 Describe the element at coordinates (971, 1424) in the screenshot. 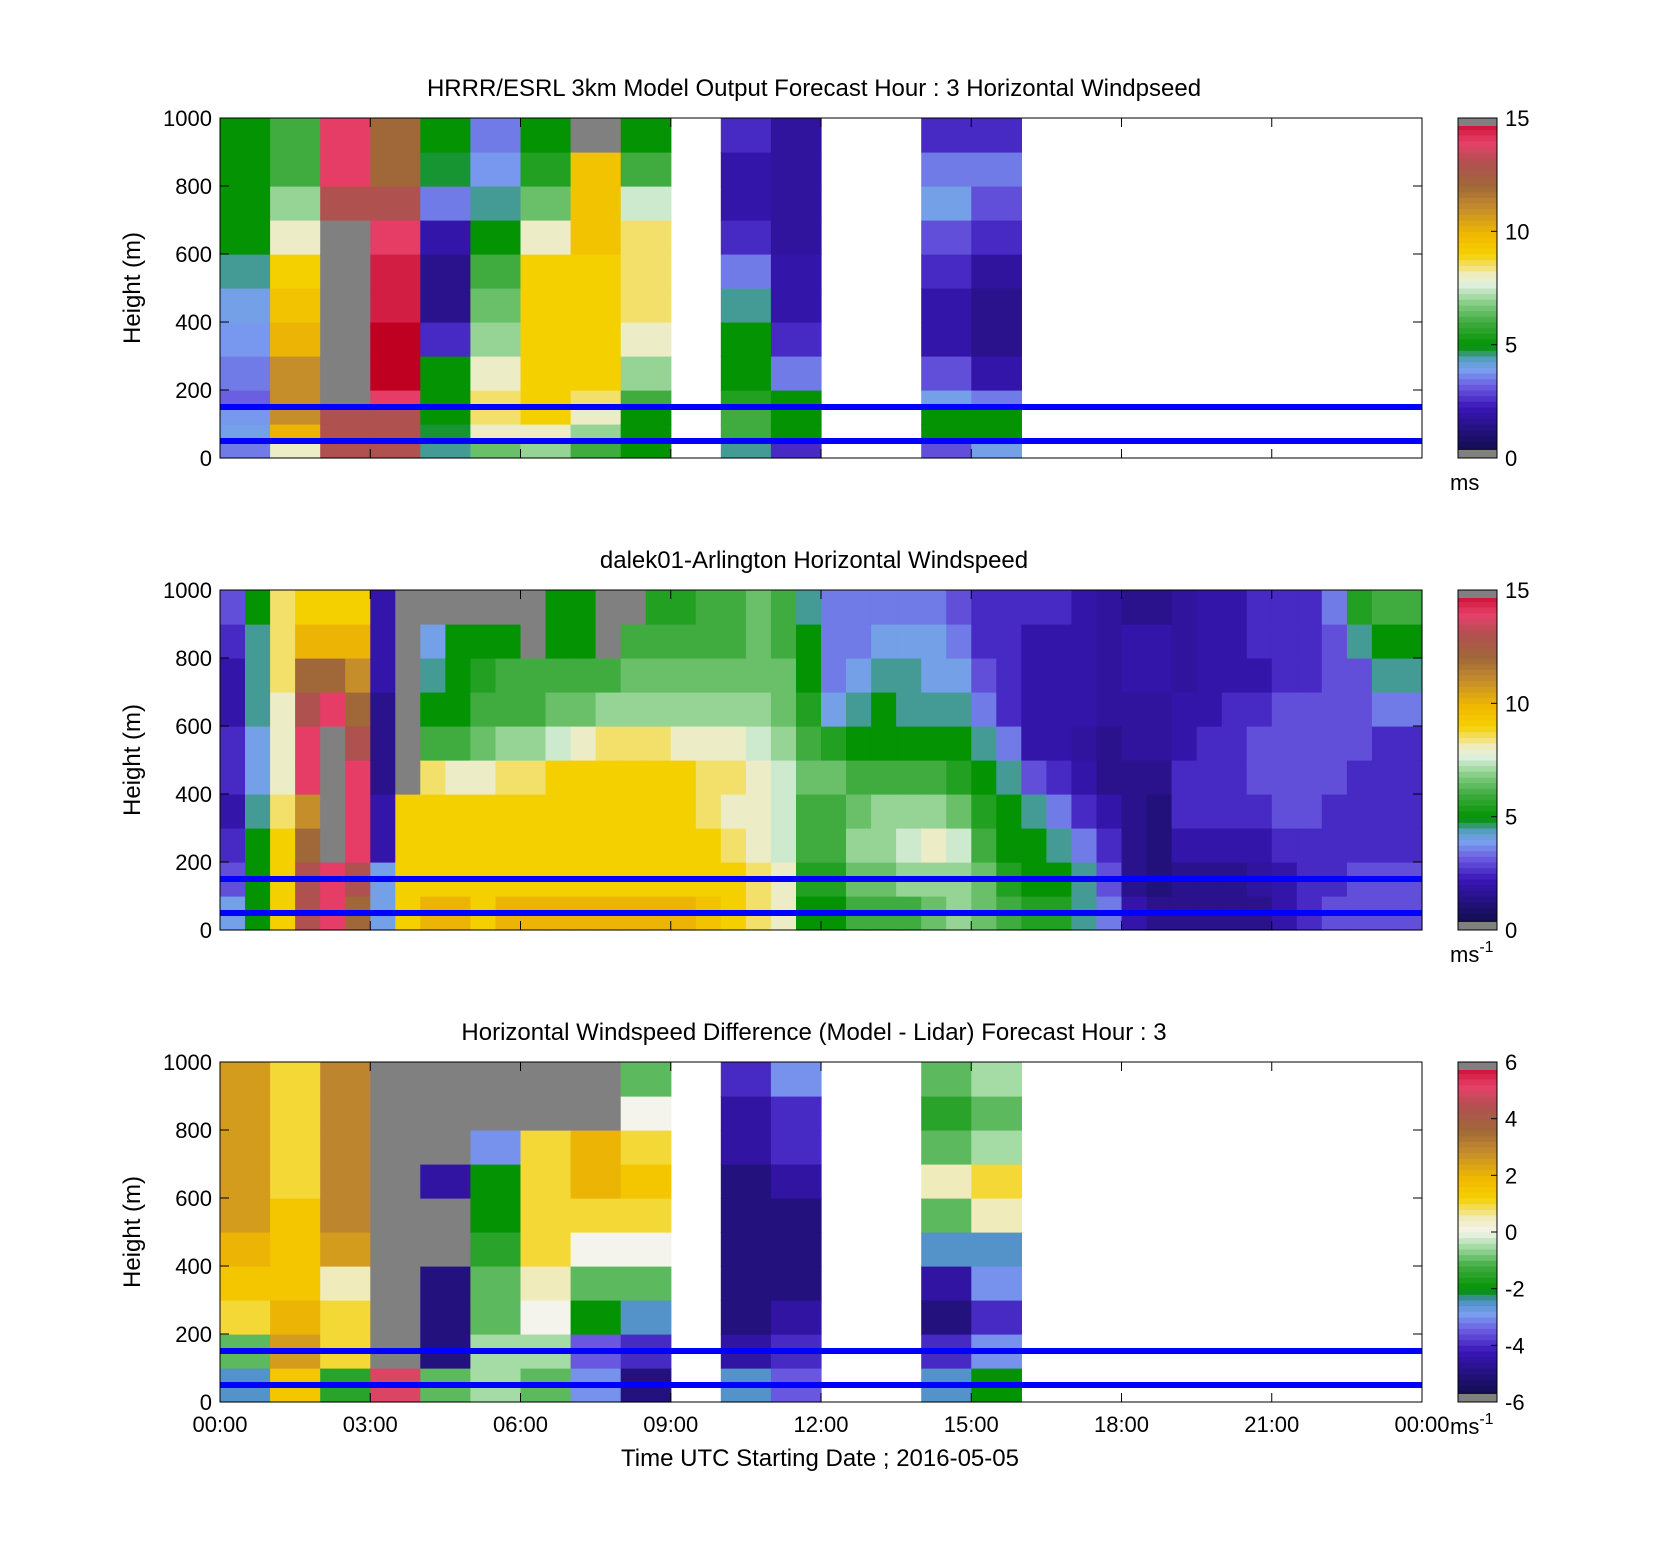

I see `x-tick-label: 15:00` at that location.